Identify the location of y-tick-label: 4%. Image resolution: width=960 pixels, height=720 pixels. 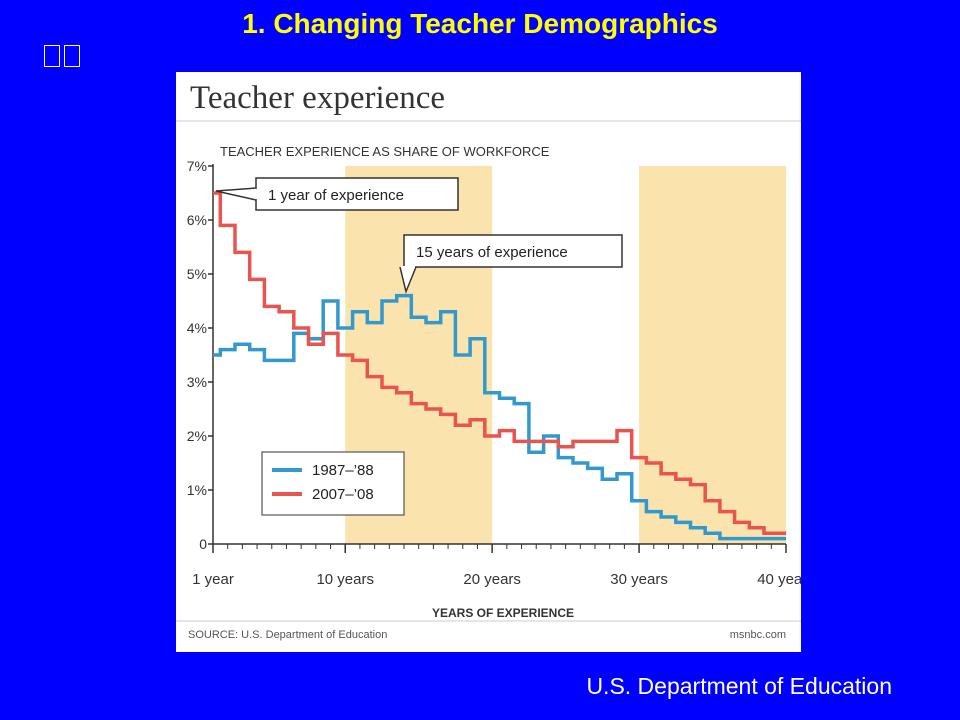
(197, 328).